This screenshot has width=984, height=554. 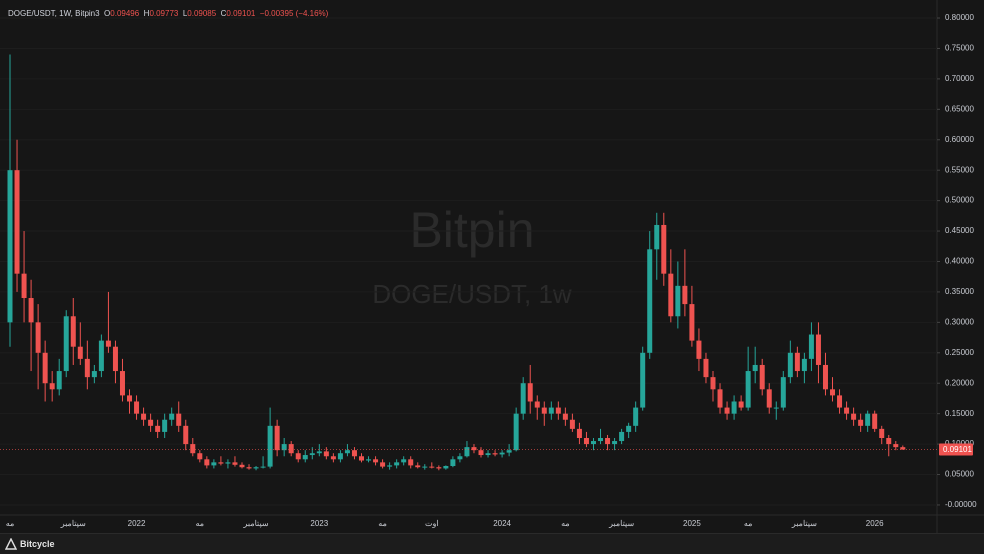 I want to click on label: C, so click(x=223, y=13).